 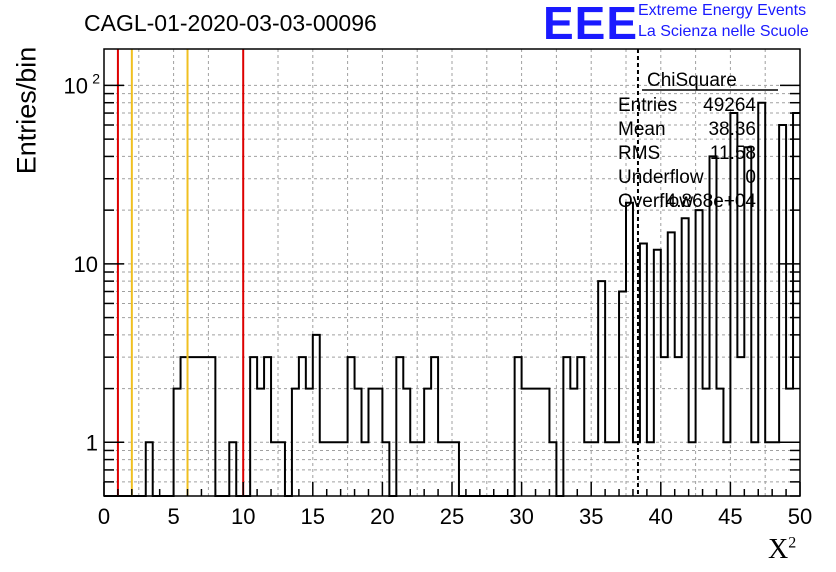 I want to click on x-tick-label: 5, so click(x=173, y=516).